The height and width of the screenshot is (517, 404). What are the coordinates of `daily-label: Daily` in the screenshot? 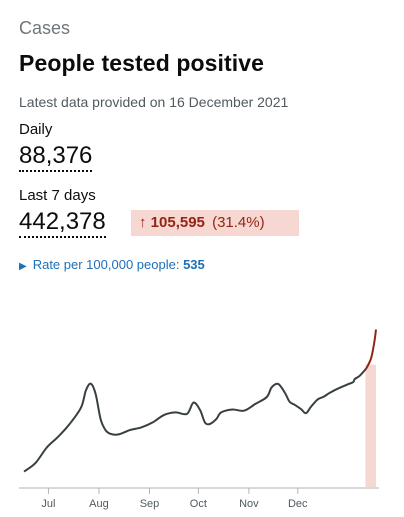 It's located at (36, 129).